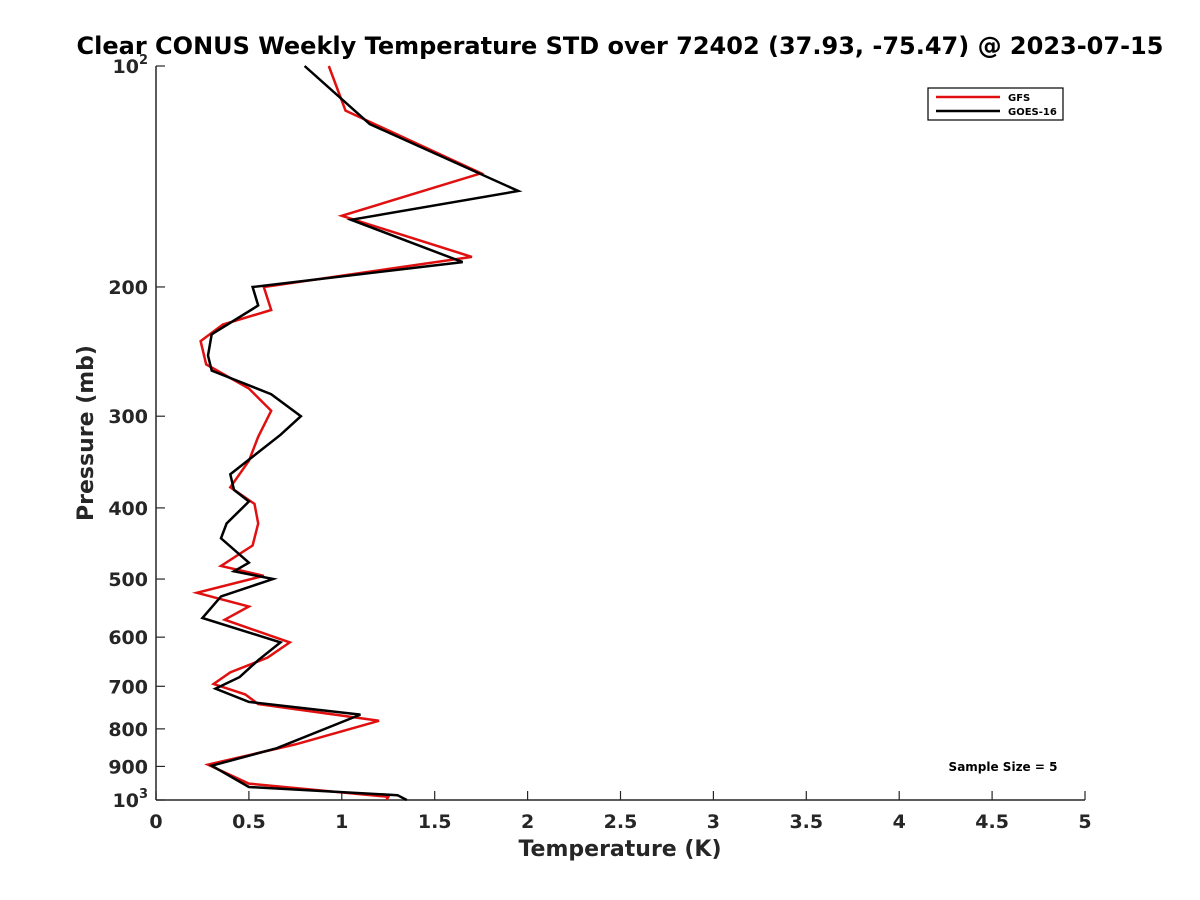  I want to click on y-tick-label: 300, so click(128, 417).